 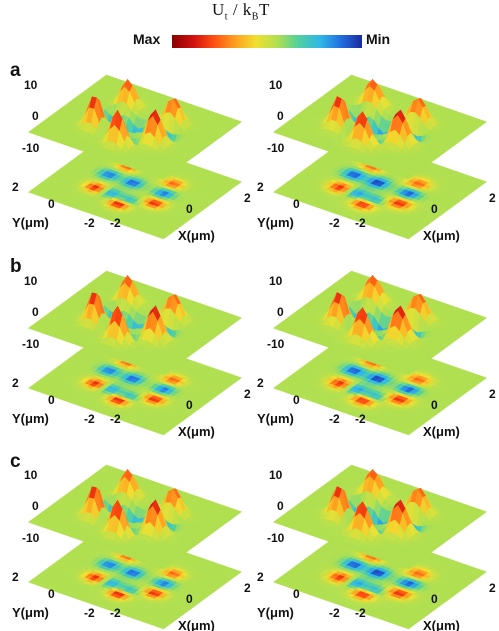 I want to click on colorbar-title: Ut / kBT, so click(x=241, y=11).